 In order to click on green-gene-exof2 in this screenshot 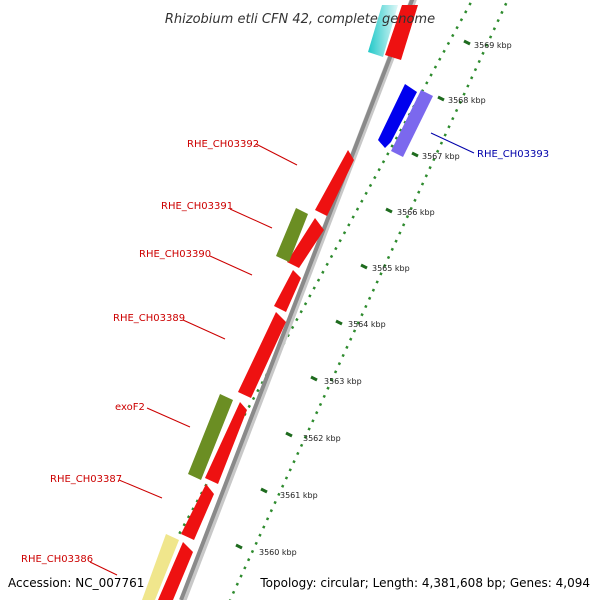, I will do `click(210, 437)`.